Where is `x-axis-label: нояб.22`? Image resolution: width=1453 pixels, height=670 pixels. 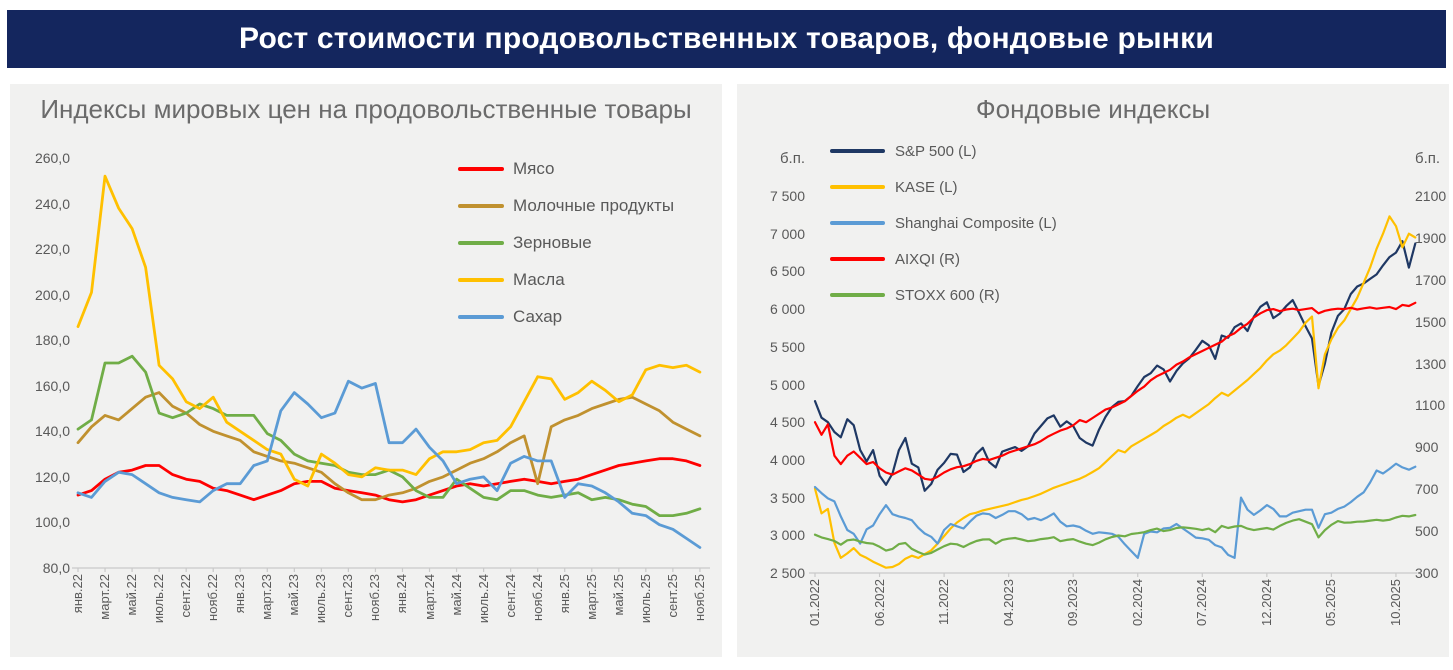
x-axis-label: нояб.22 is located at coordinates (213, 597).